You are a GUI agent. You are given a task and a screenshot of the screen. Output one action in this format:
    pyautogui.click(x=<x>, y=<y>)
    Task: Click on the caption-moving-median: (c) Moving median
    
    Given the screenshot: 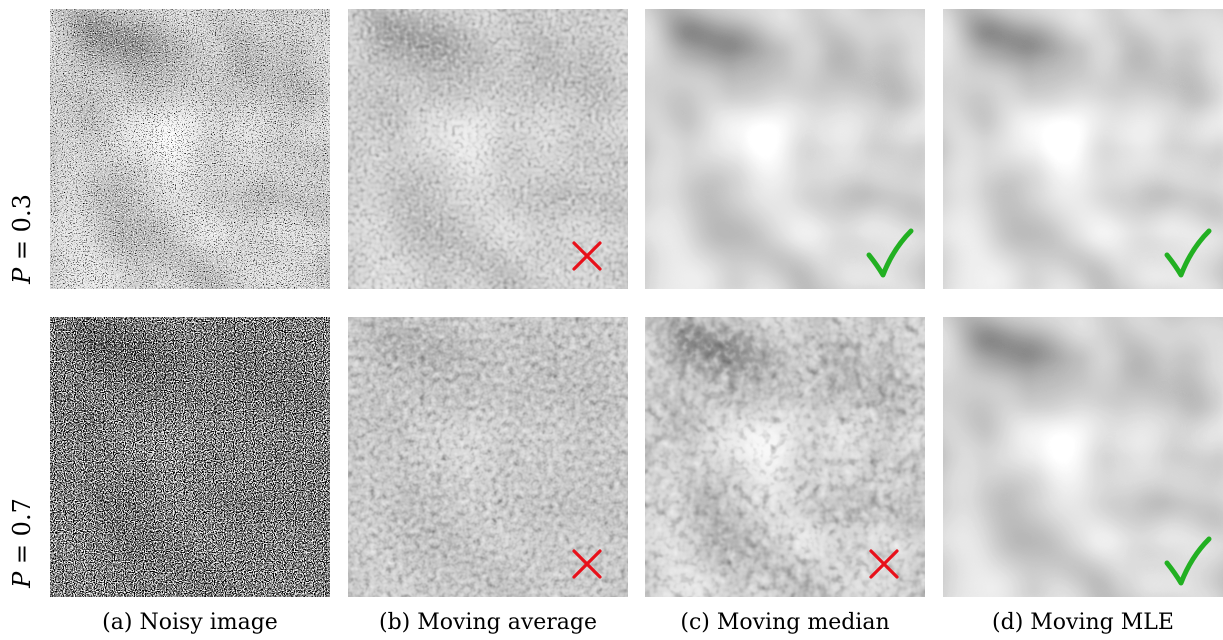 What is the action you would take?
    pyautogui.click(x=785, y=622)
    